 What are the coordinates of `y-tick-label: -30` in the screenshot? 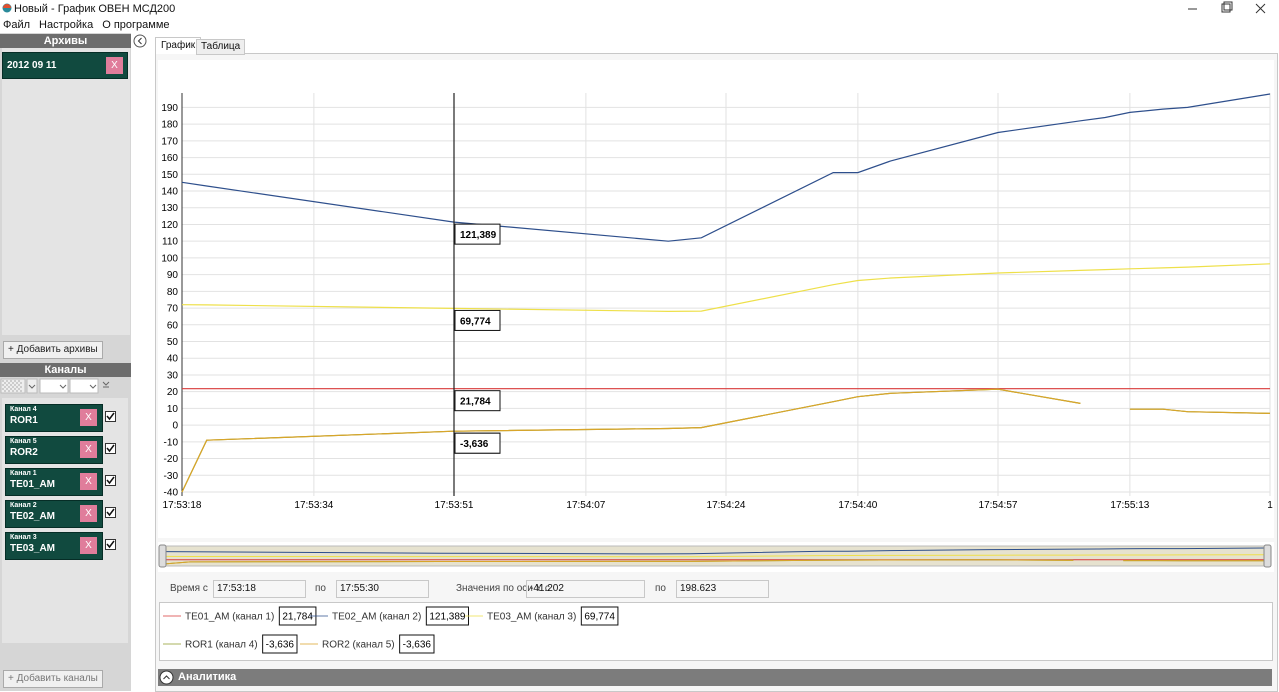 It's located at (171, 476).